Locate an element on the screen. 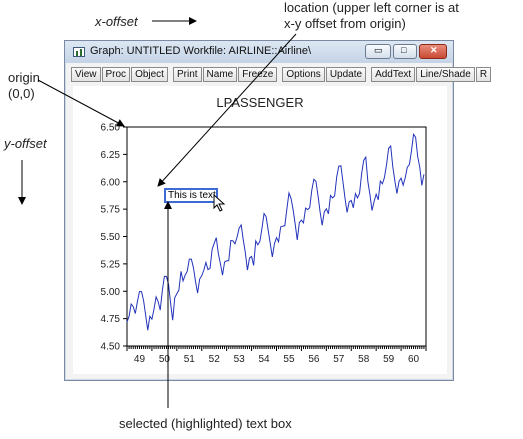 This screenshot has height=439, width=523. location-label-line2: x-y offset from origin) is located at coordinates (345, 23).